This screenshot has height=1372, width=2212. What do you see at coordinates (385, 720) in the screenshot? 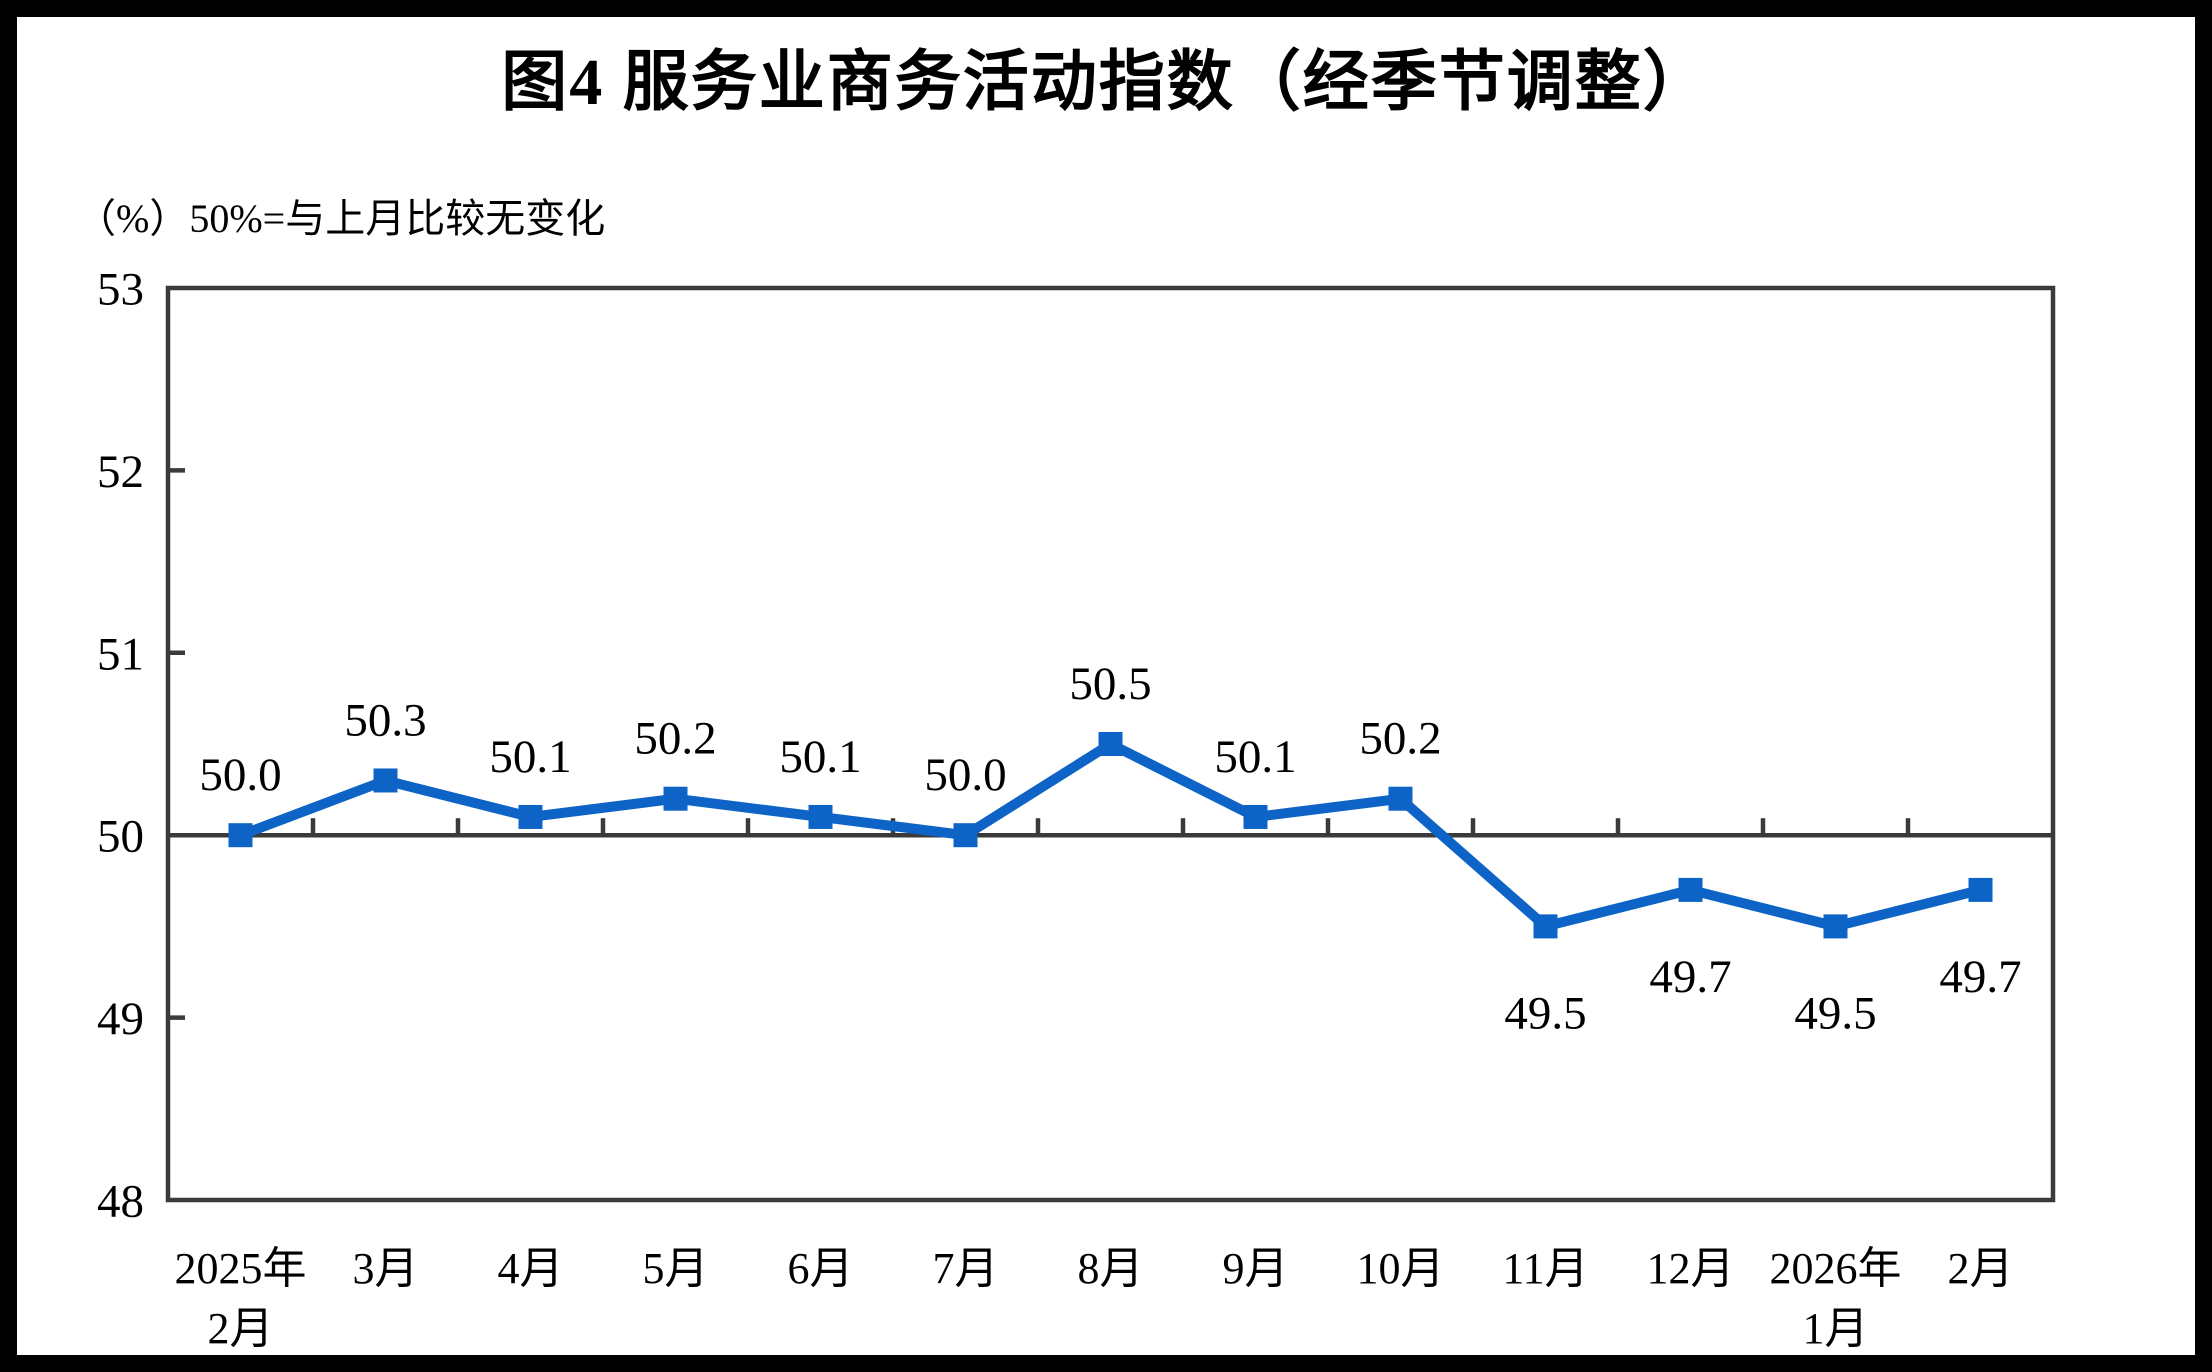
I see `data-label: 50.3` at bounding box center [385, 720].